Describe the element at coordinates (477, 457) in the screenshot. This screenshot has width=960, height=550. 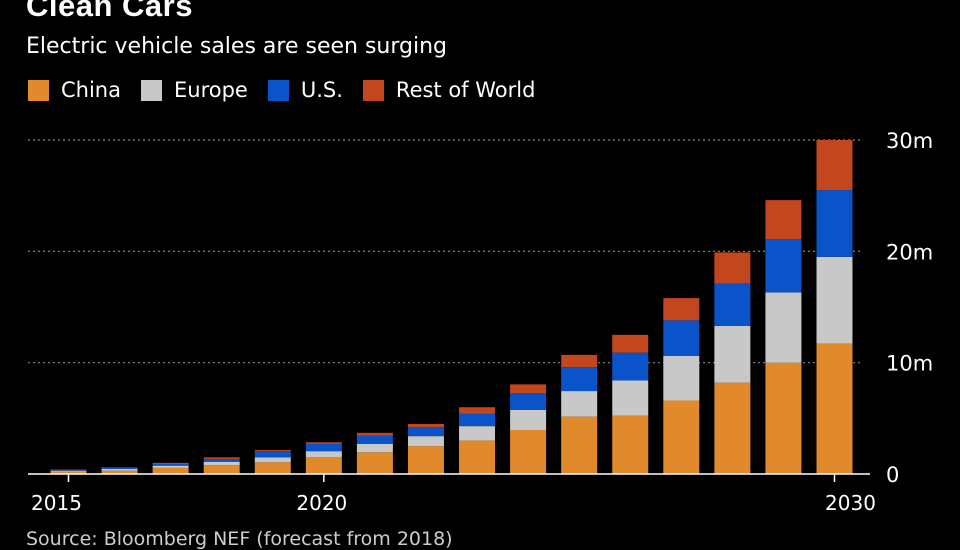
I see `bar-china-2023` at that location.